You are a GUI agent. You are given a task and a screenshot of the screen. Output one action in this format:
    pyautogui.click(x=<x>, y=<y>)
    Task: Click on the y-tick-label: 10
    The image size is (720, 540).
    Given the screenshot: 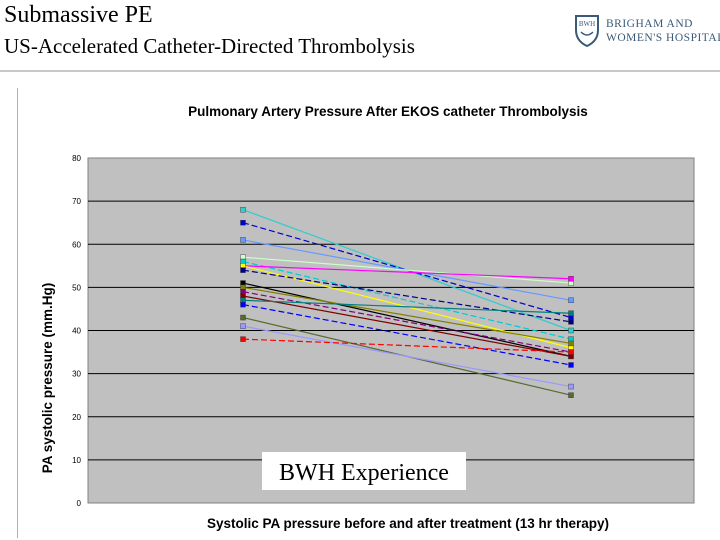 What is the action you would take?
    pyautogui.click(x=76, y=460)
    